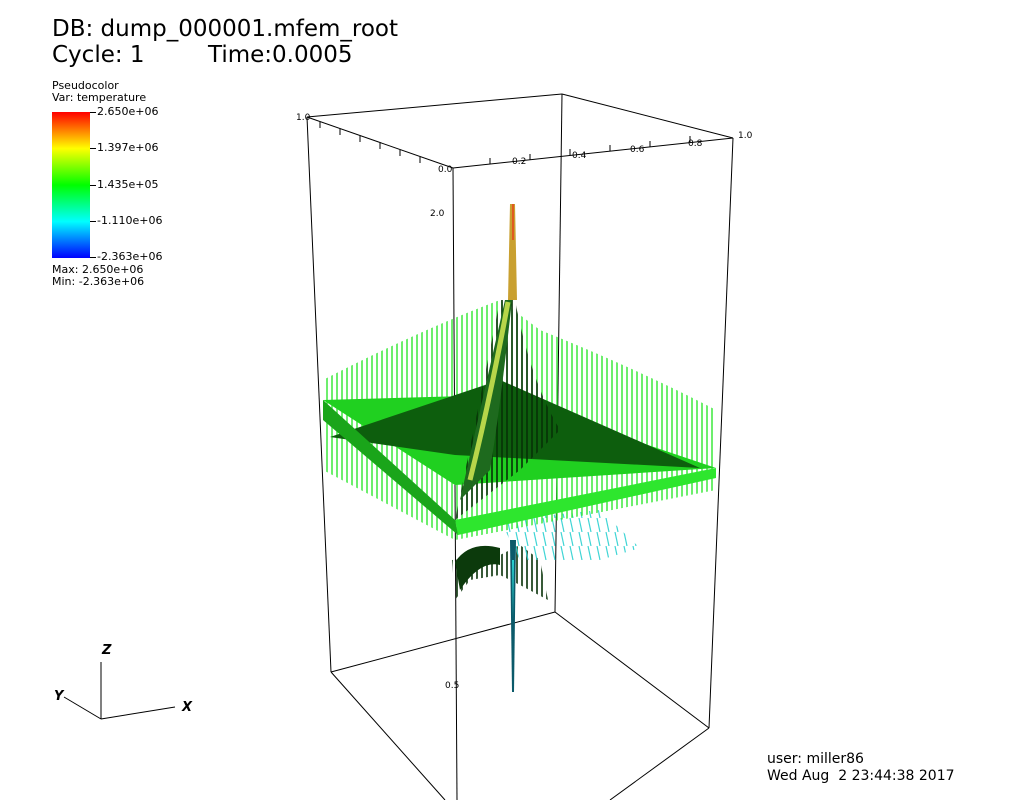 The height and width of the screenshot is (800, 1024). What do you see at coordinates (513, 590) in the screenshot?
I see `minimum-spike-highlight` at bounding box center [513, 590].